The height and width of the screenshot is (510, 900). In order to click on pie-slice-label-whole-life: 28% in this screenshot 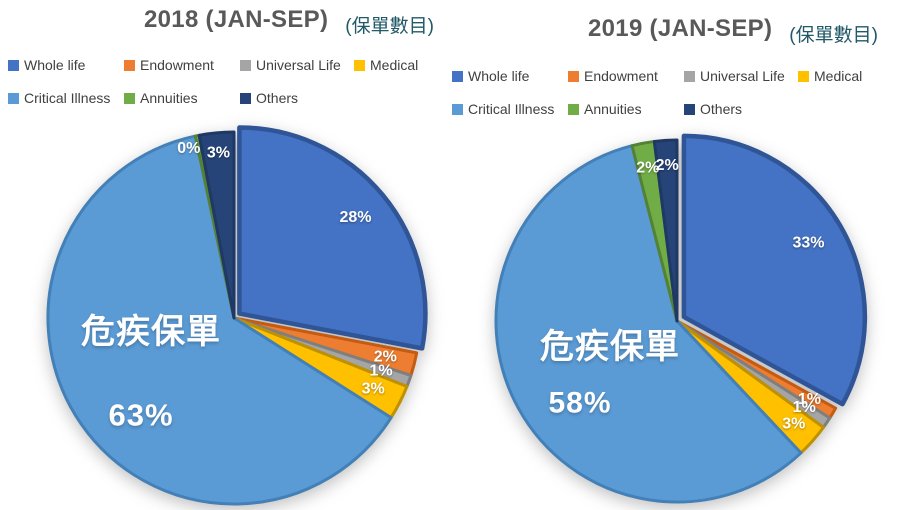, I will do `click(355, 217)`.